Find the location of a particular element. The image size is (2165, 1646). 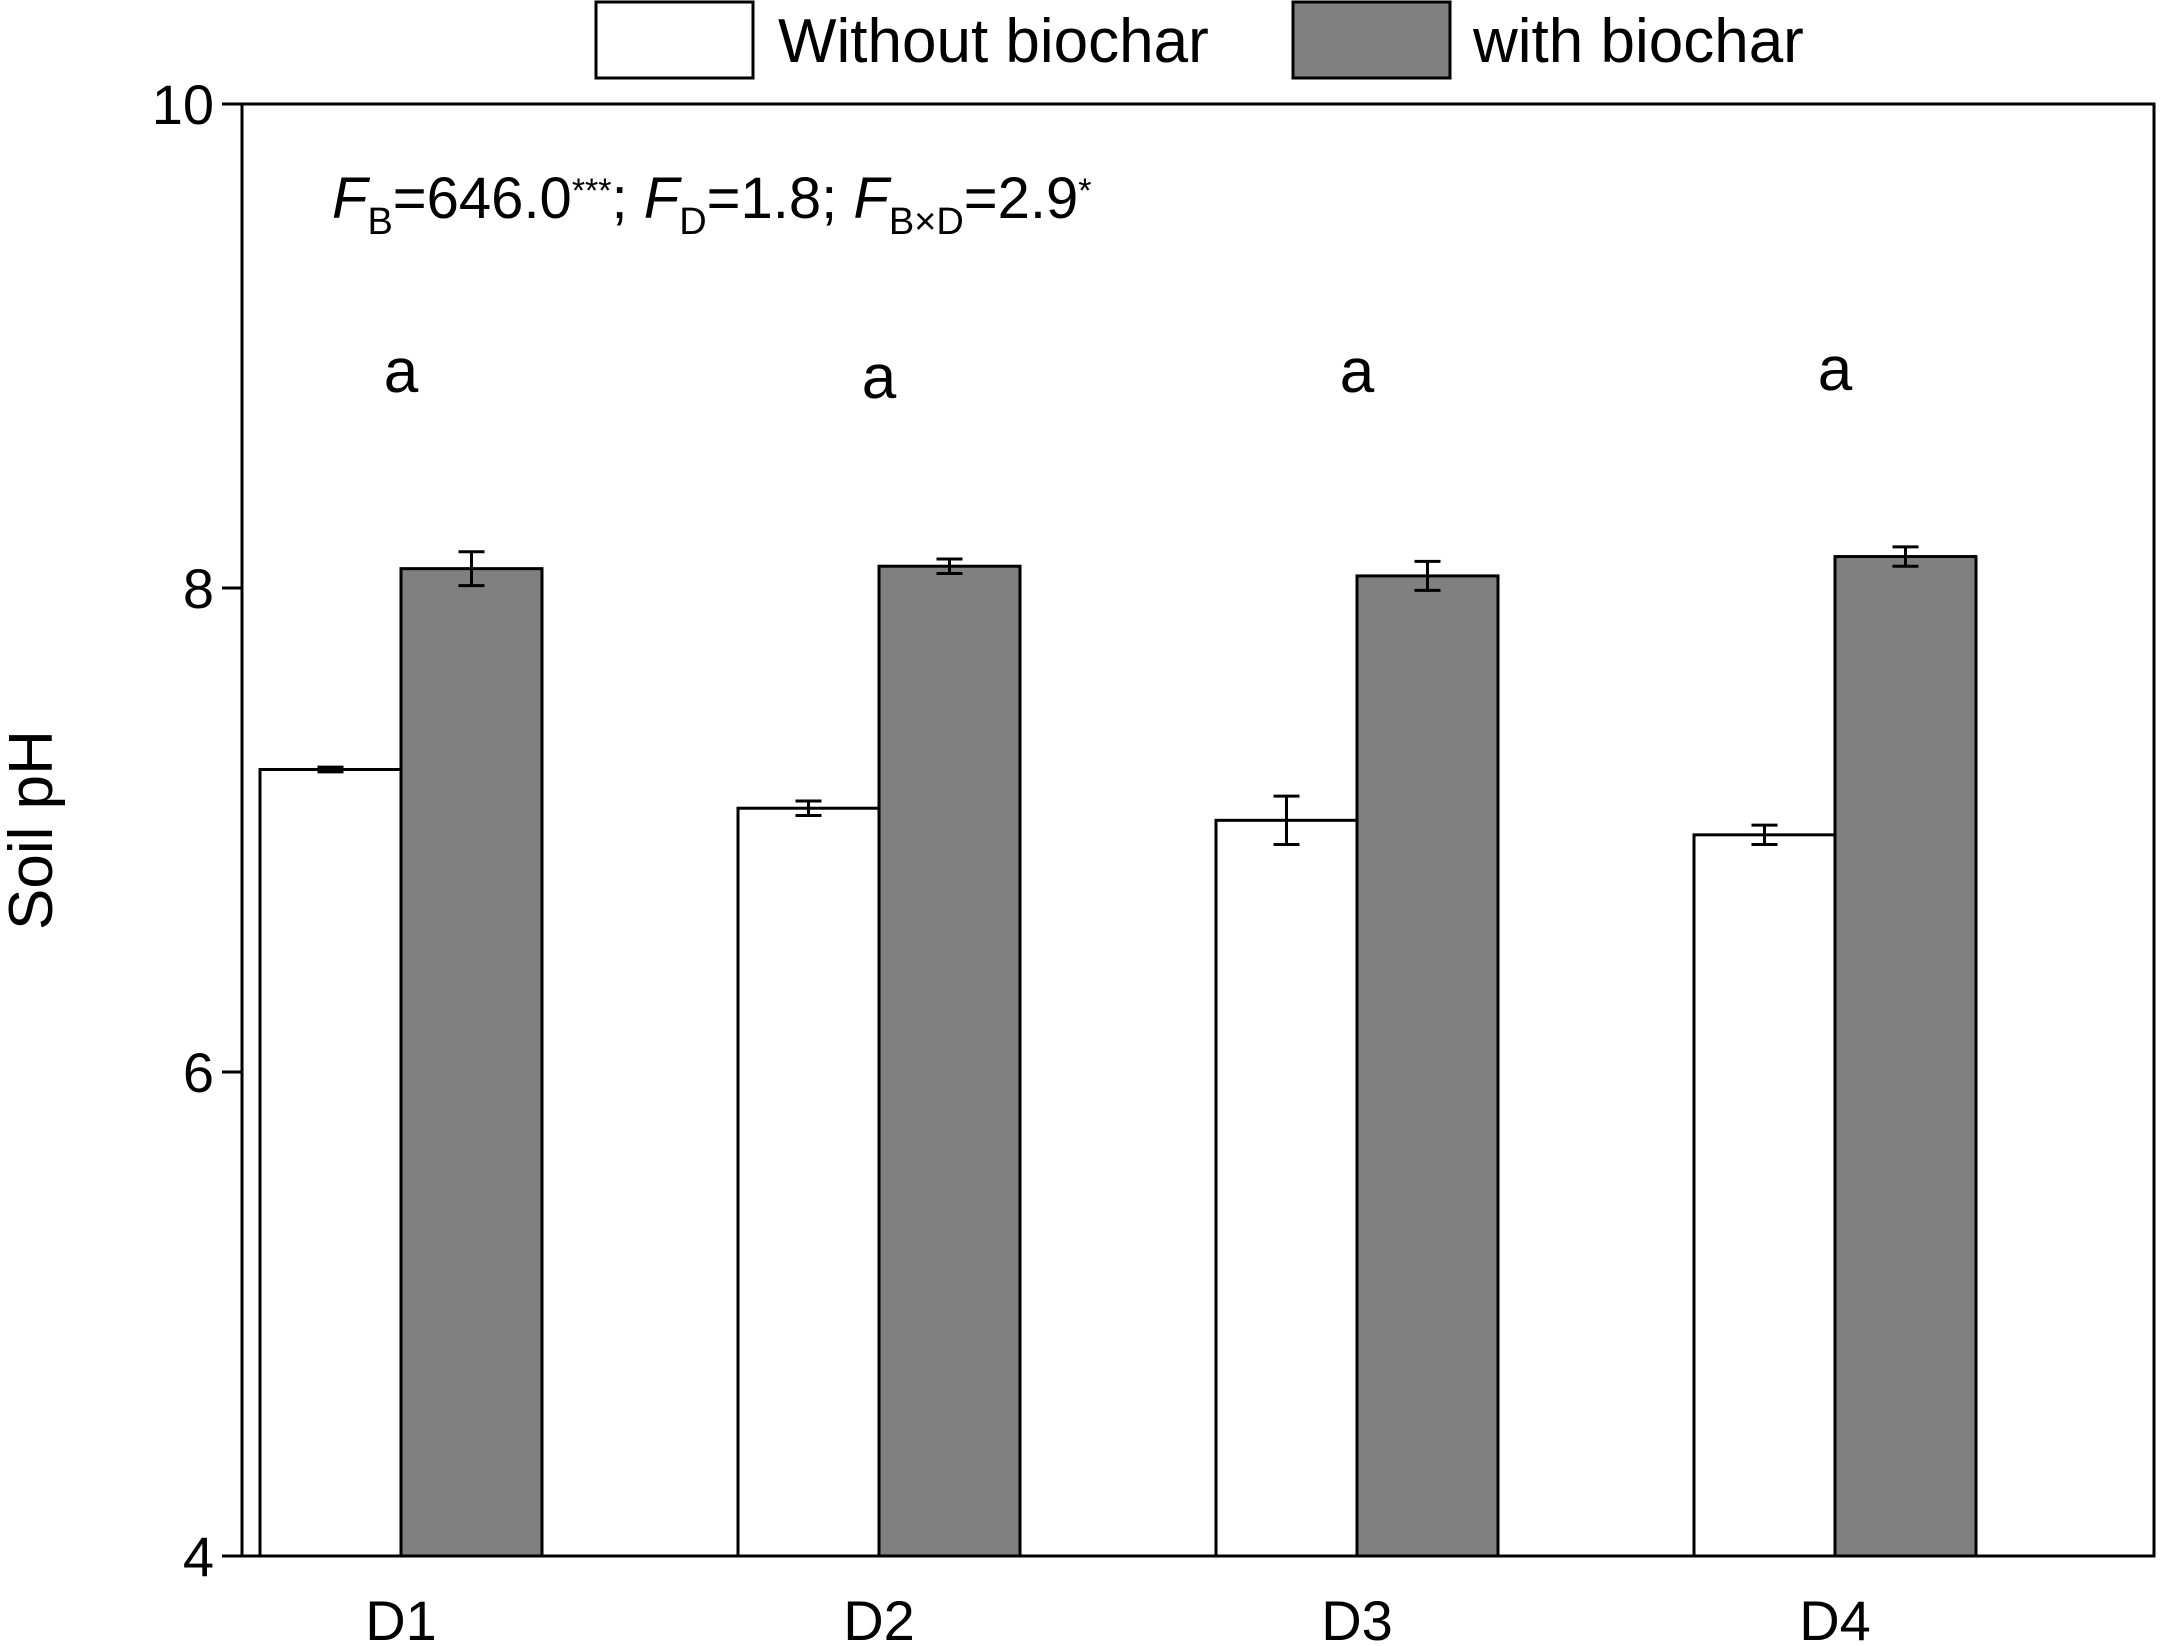

legend-label: Without biochar is located at coordinates (993, 41).